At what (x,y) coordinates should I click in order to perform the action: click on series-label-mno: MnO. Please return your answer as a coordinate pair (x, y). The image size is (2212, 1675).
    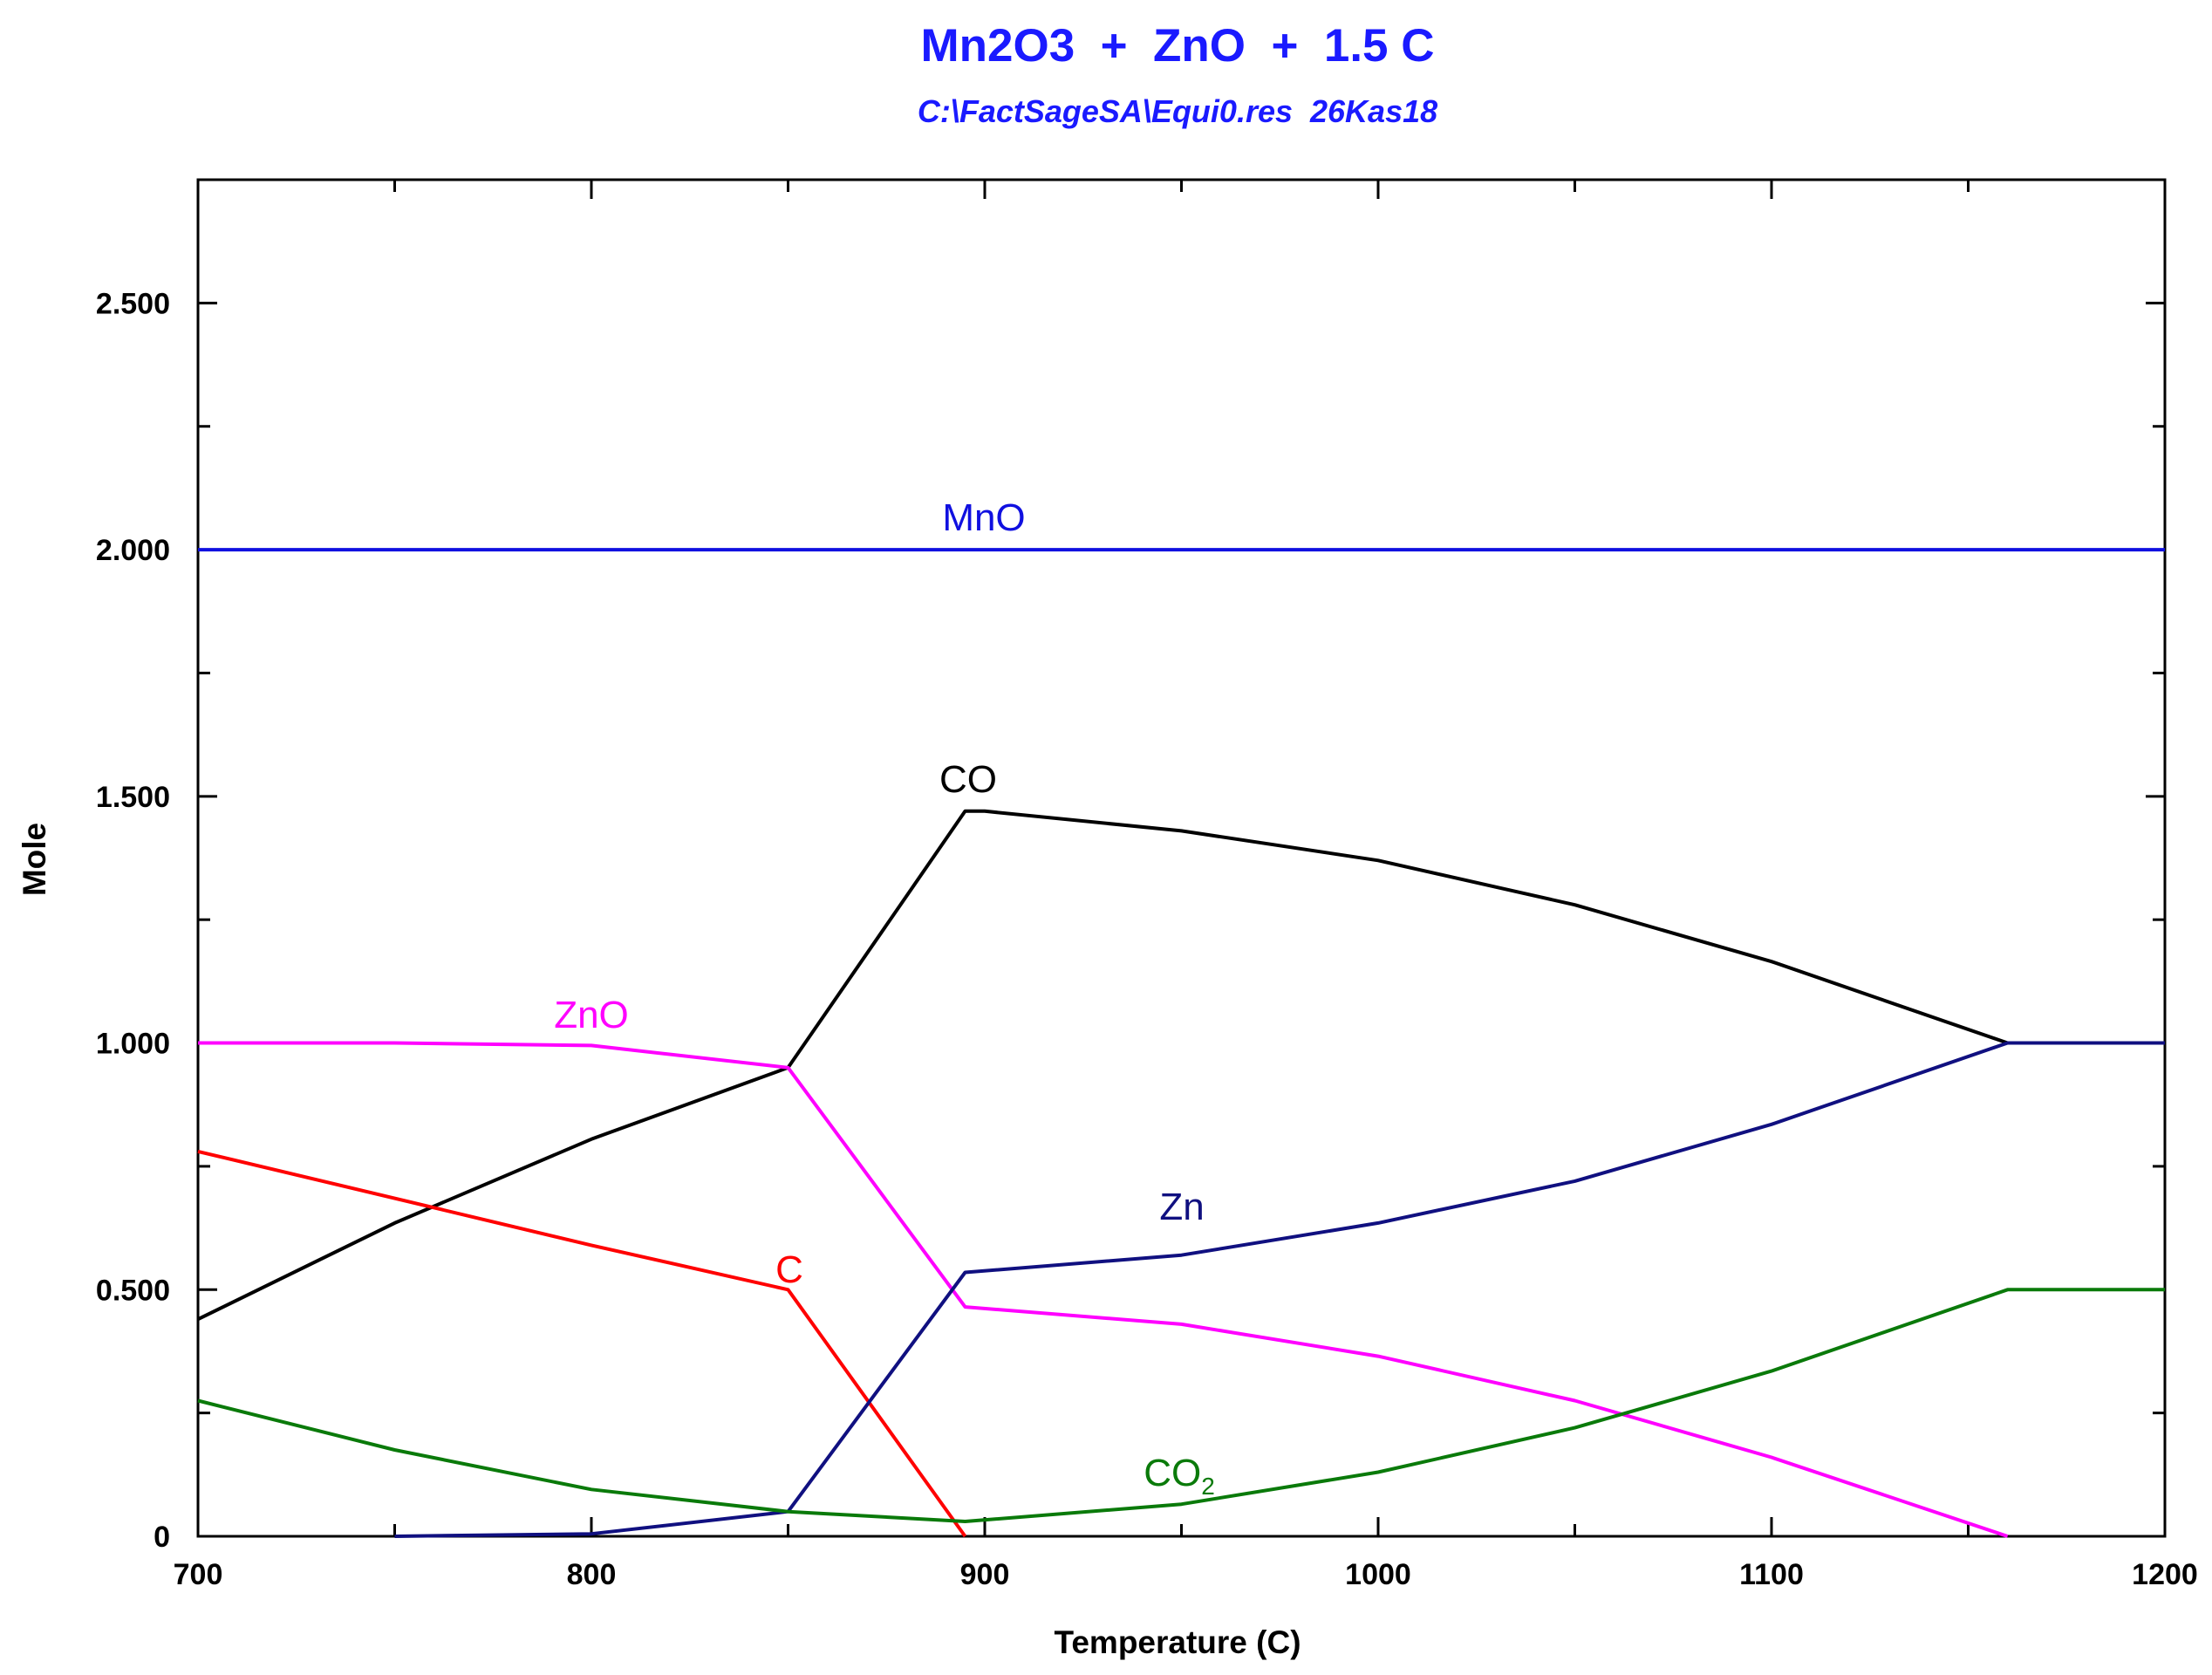
    Looking at the image, I should click on (984, 518).